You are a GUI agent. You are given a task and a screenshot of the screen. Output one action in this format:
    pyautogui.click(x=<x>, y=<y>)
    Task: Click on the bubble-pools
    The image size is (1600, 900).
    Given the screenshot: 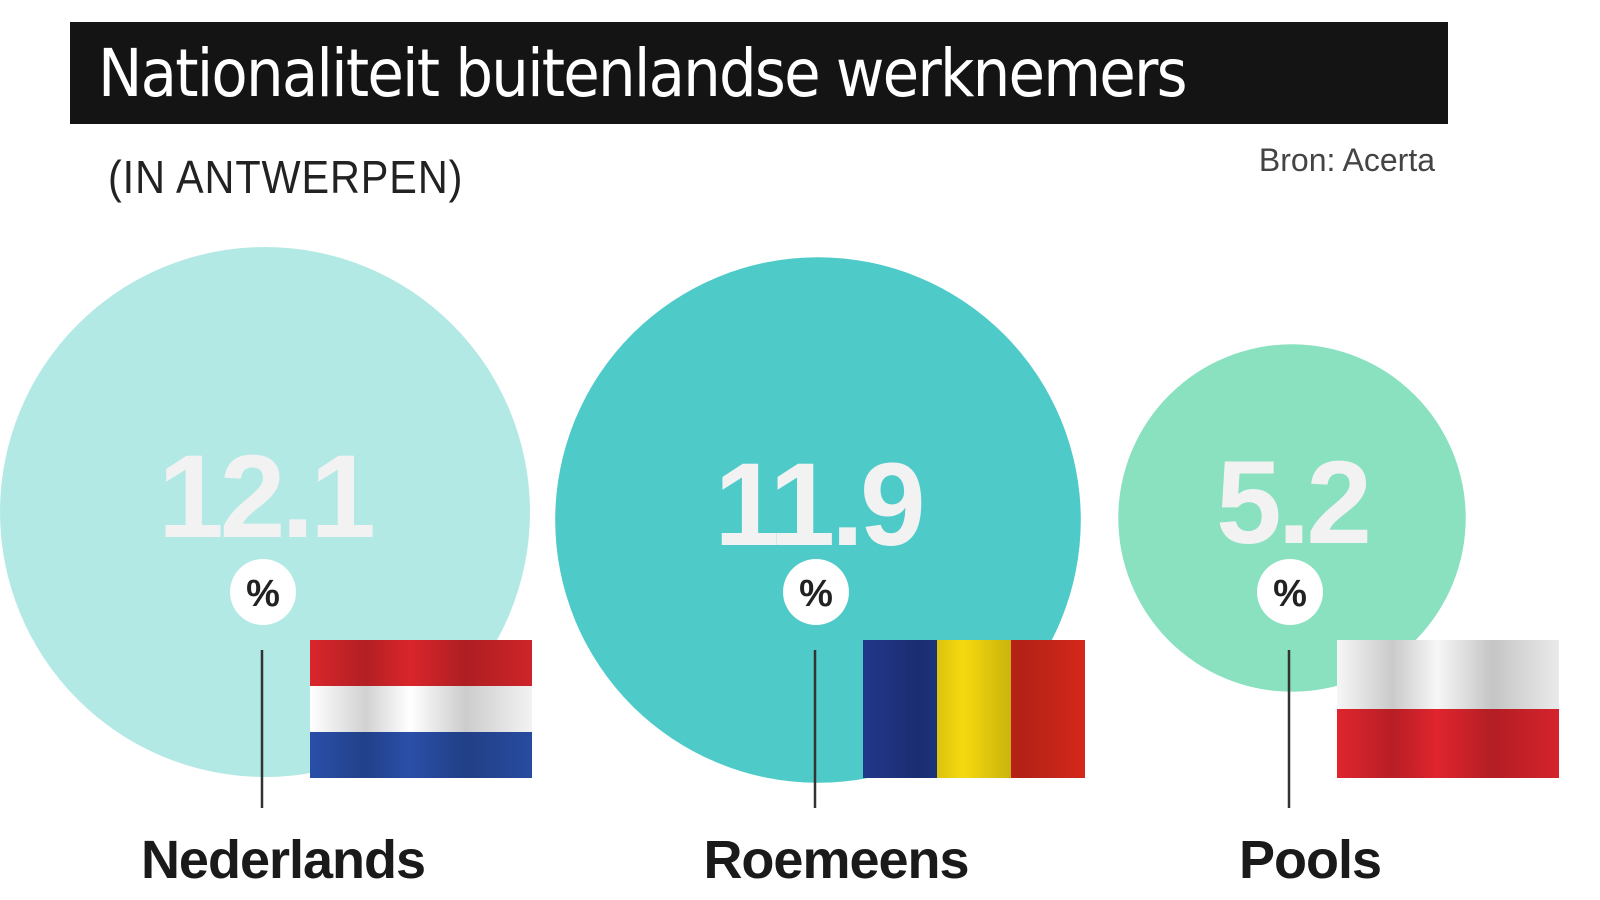 What is the action you would take?
    pyautogui.click(x=1292, y=518)
    